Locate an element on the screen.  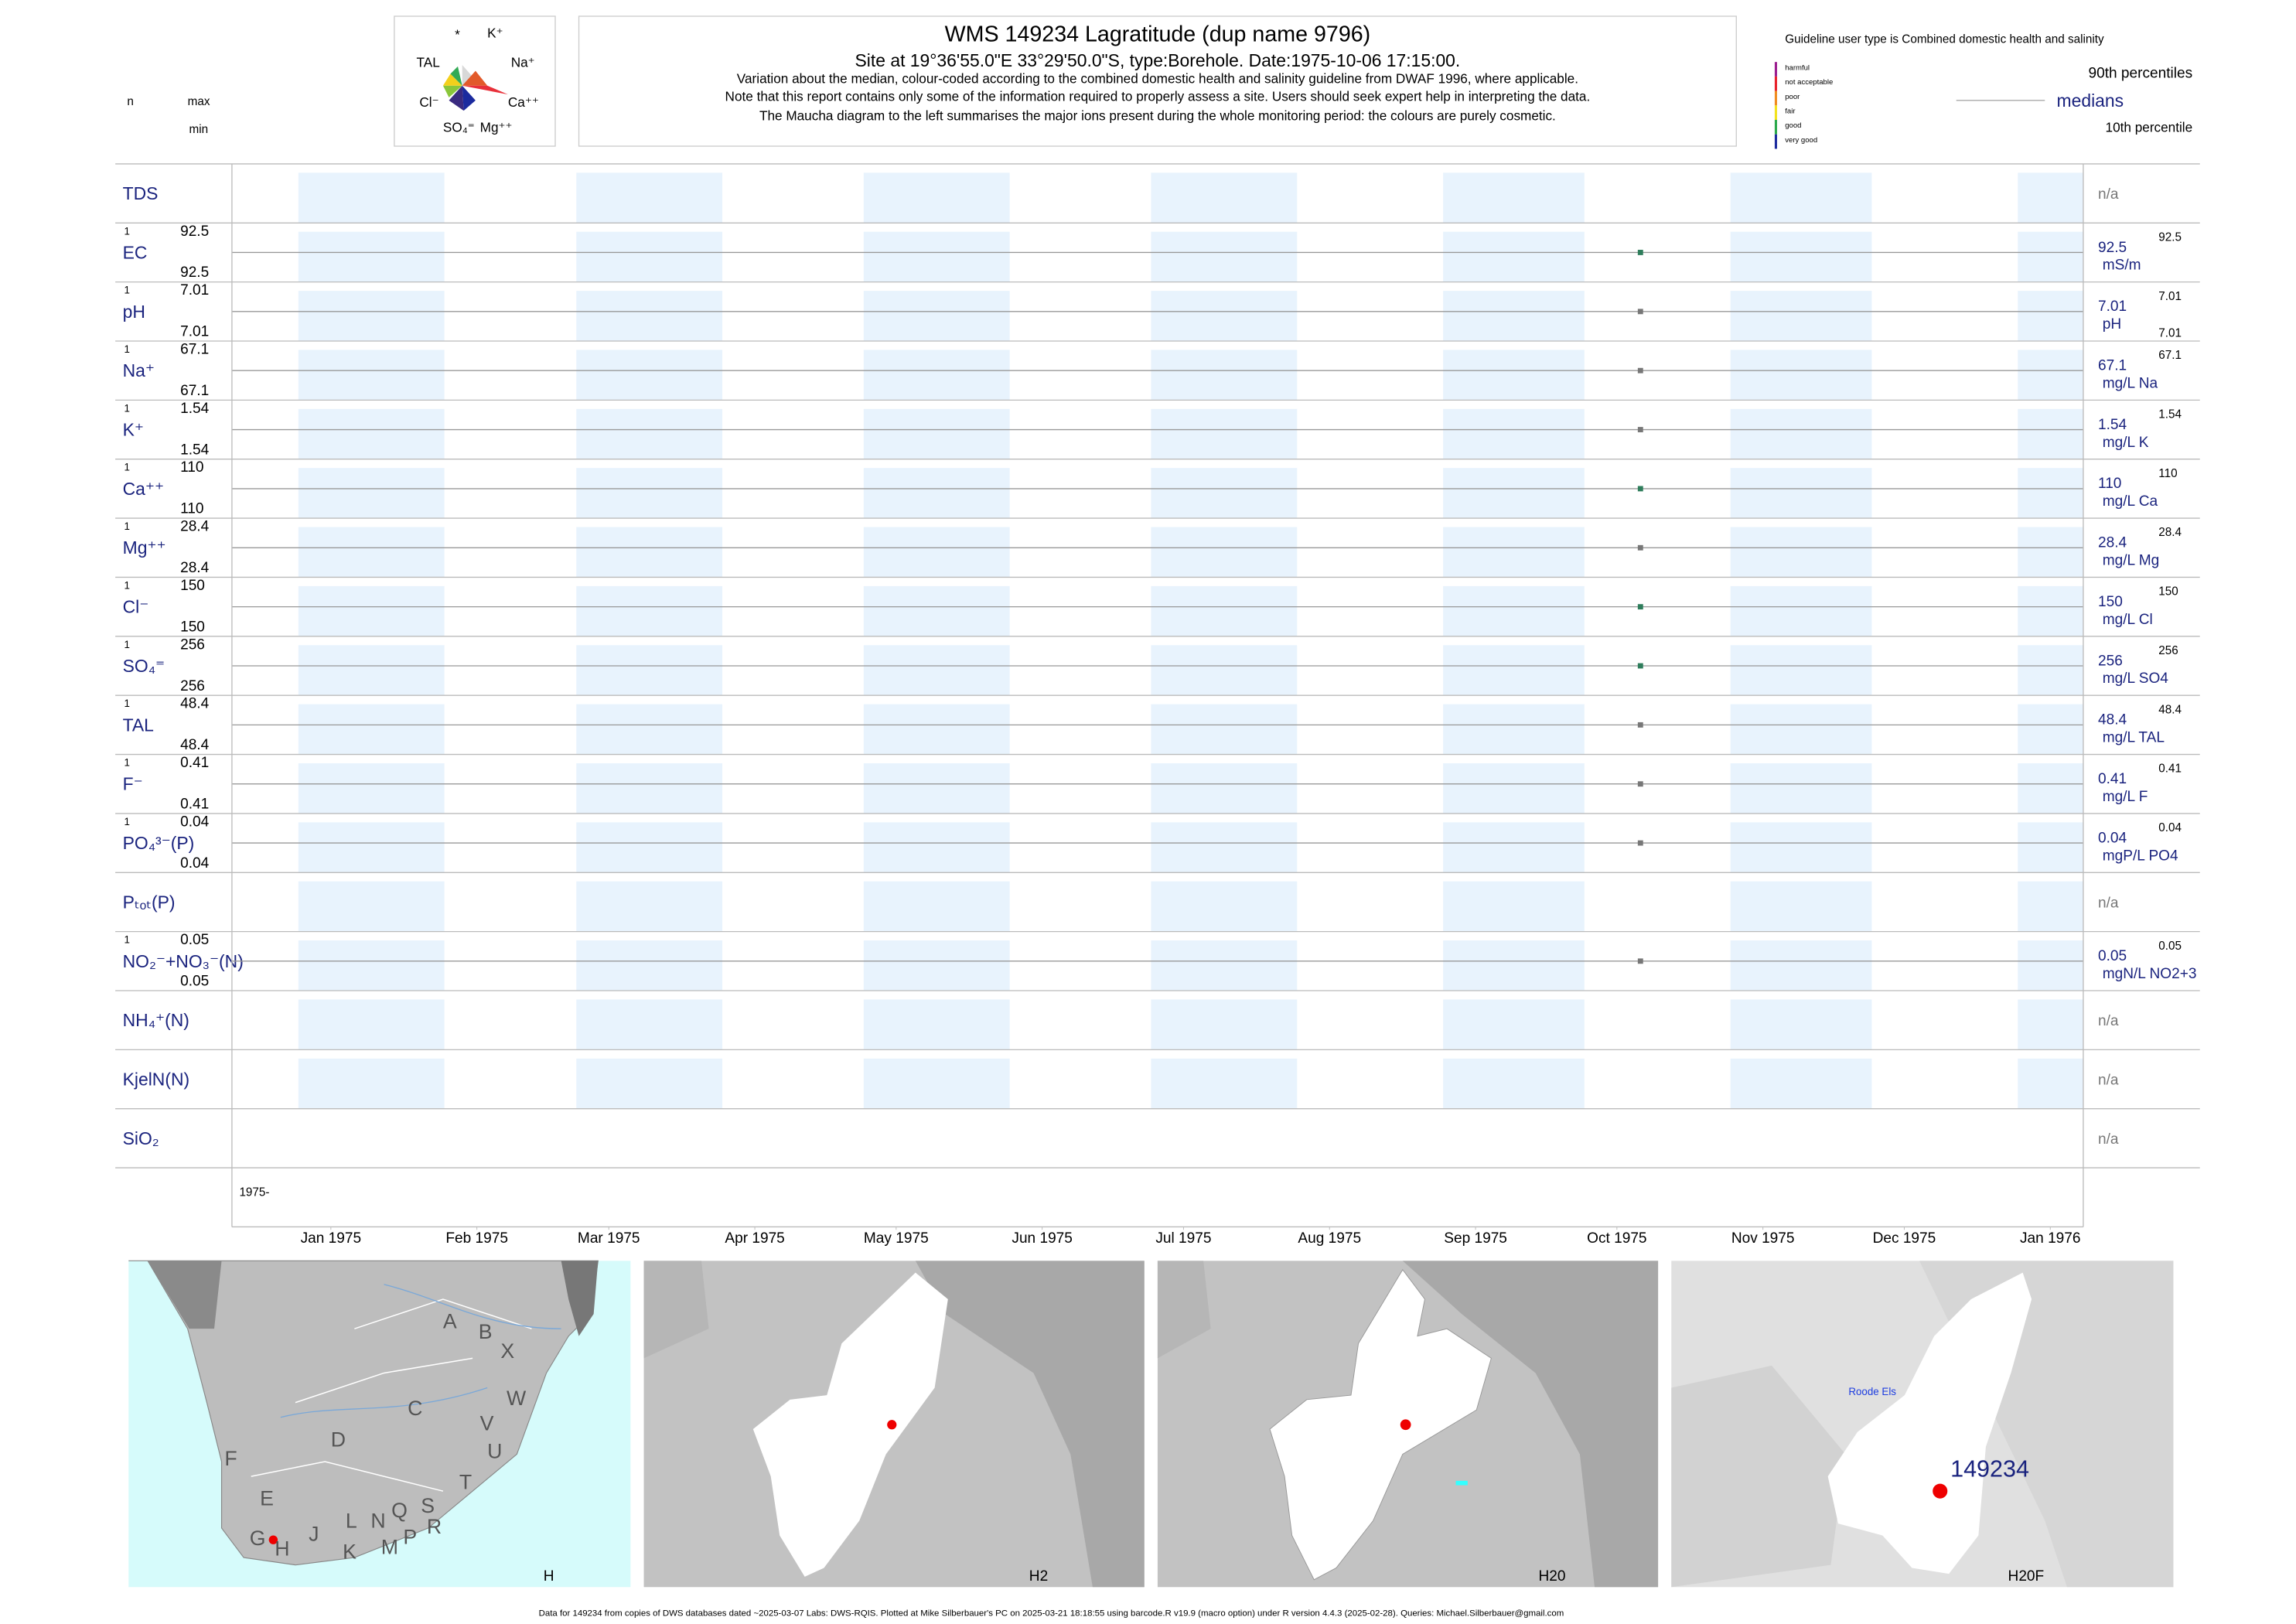
not-available: n/a is located at coordinates (2108, 1021).